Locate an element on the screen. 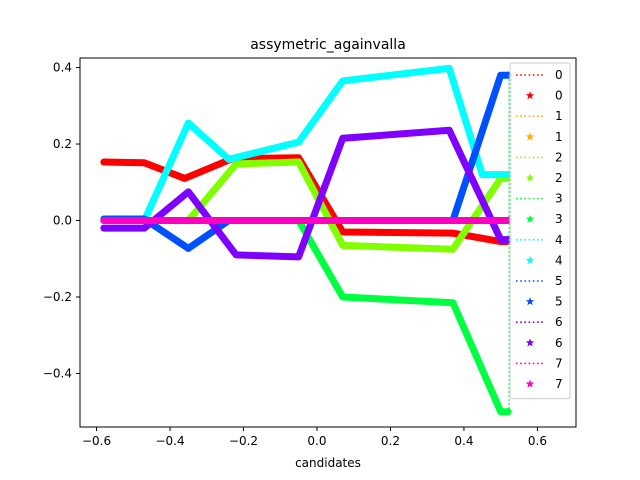  y-tick-label: 0.0 is located at coordinates (62, 221).